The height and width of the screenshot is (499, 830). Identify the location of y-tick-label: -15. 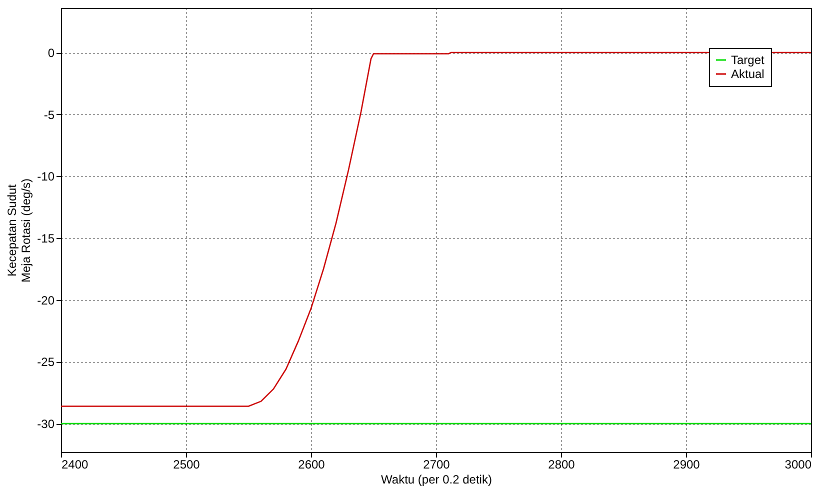
(46, 239).